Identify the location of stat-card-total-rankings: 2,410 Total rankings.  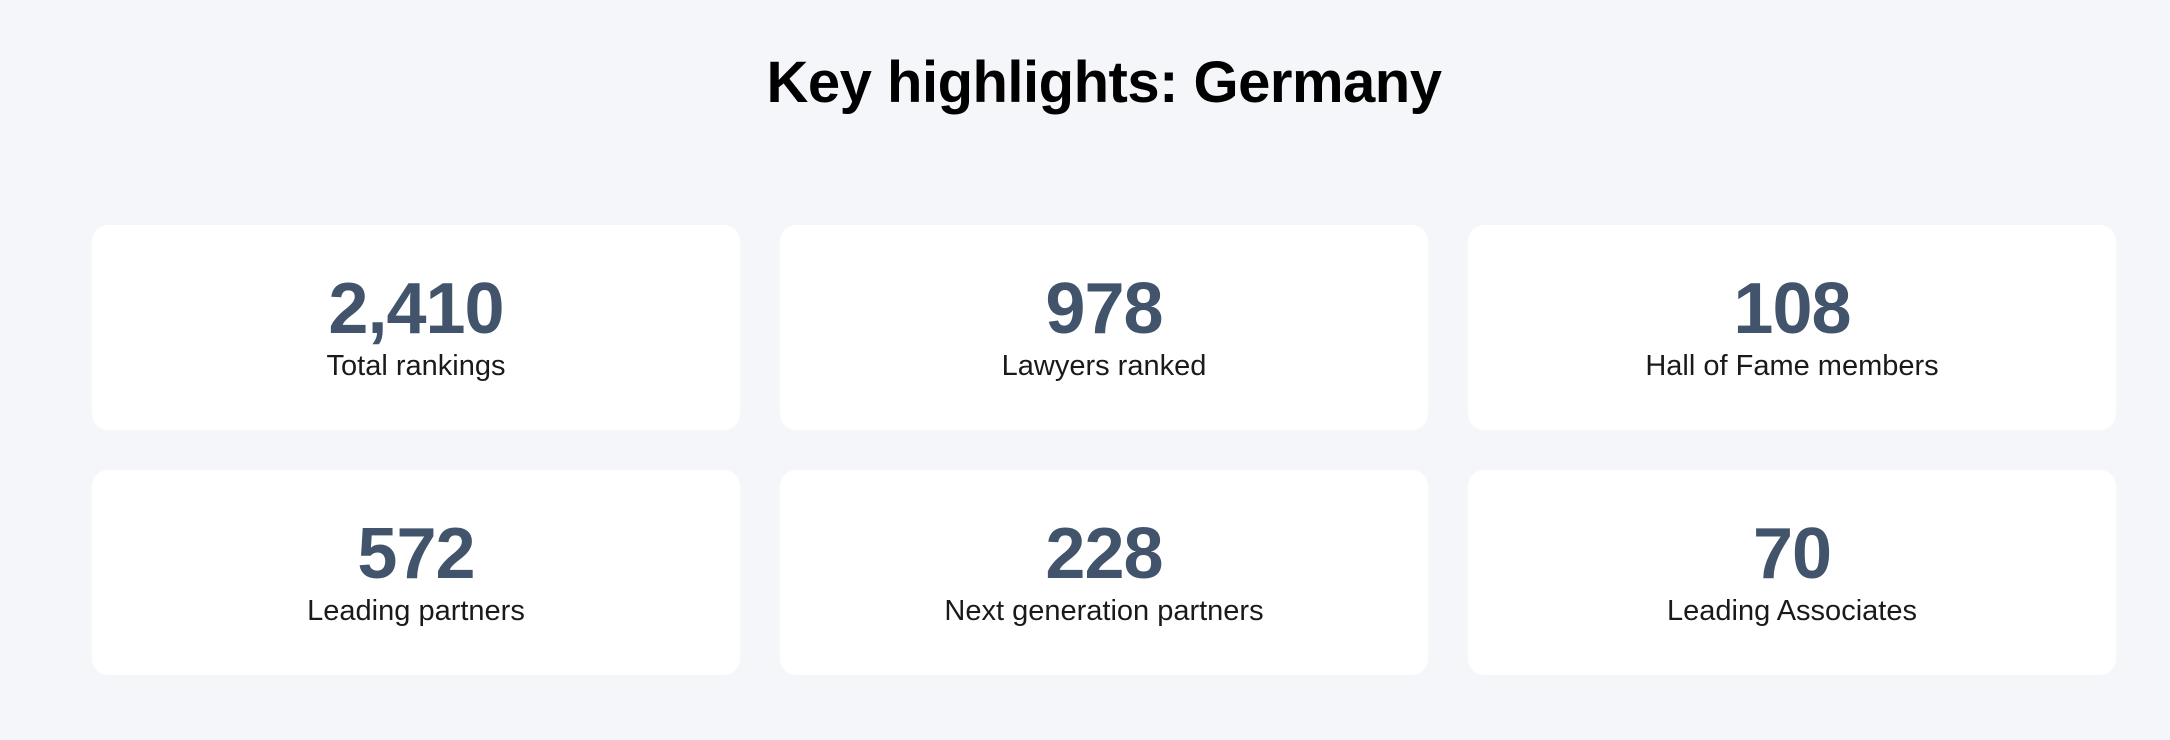
(416, 327).